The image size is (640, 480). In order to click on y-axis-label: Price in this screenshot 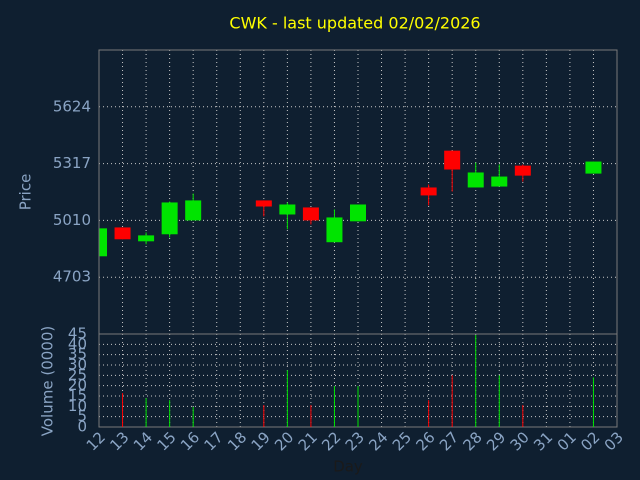, I will do `click(26, 192)`.